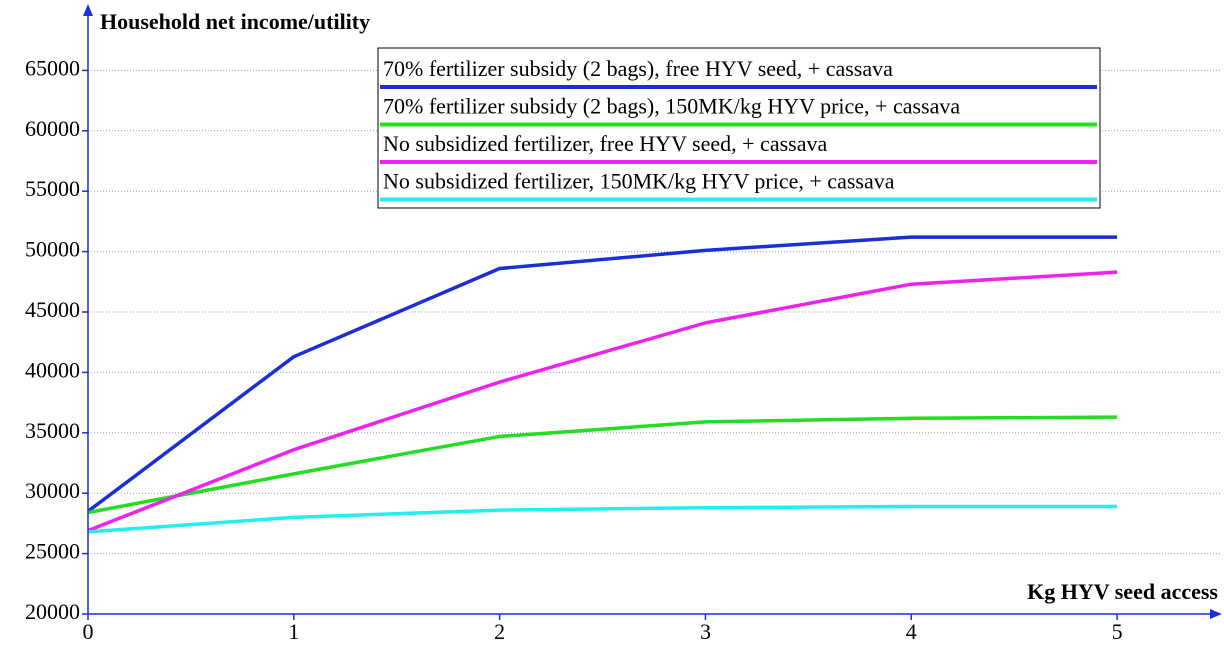 Image resolution: width=1224 pixels, height=648 pixels. What do you see at coordinates (705, 631) in the screenshot?
I see `x-tick-label: 3` at bounding box center [705, 631].